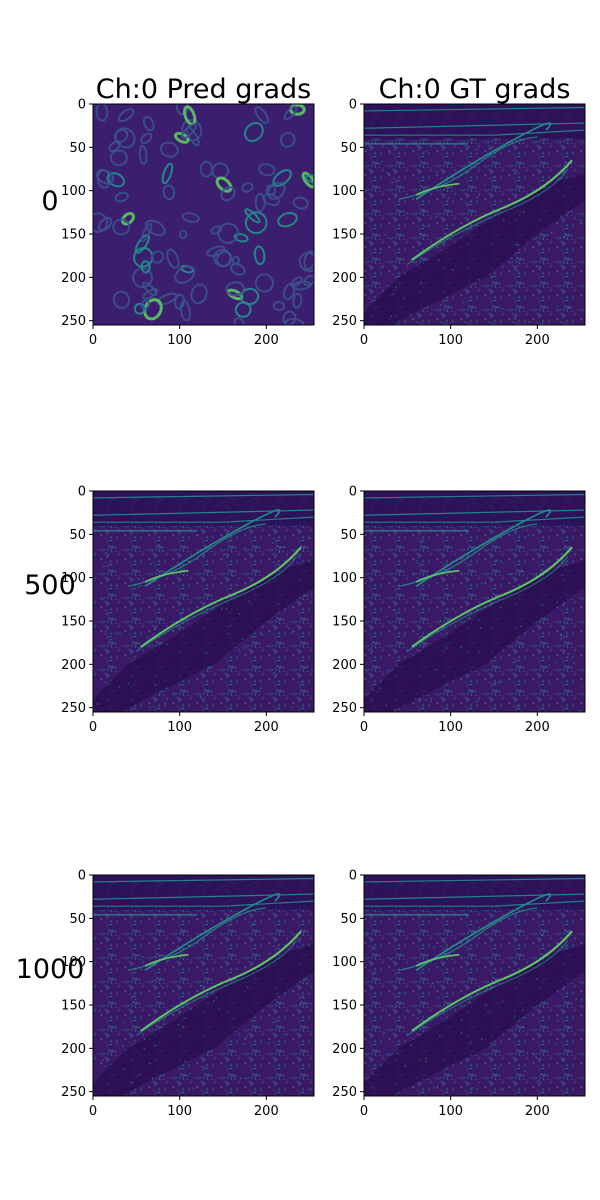 Image resolution: width=600 pixels, height=1200 pixels. What do you see at coordinates (344, 1092) in the screenshot?
I see `y-tick-label: 250` at bounding box center [344, 1092].